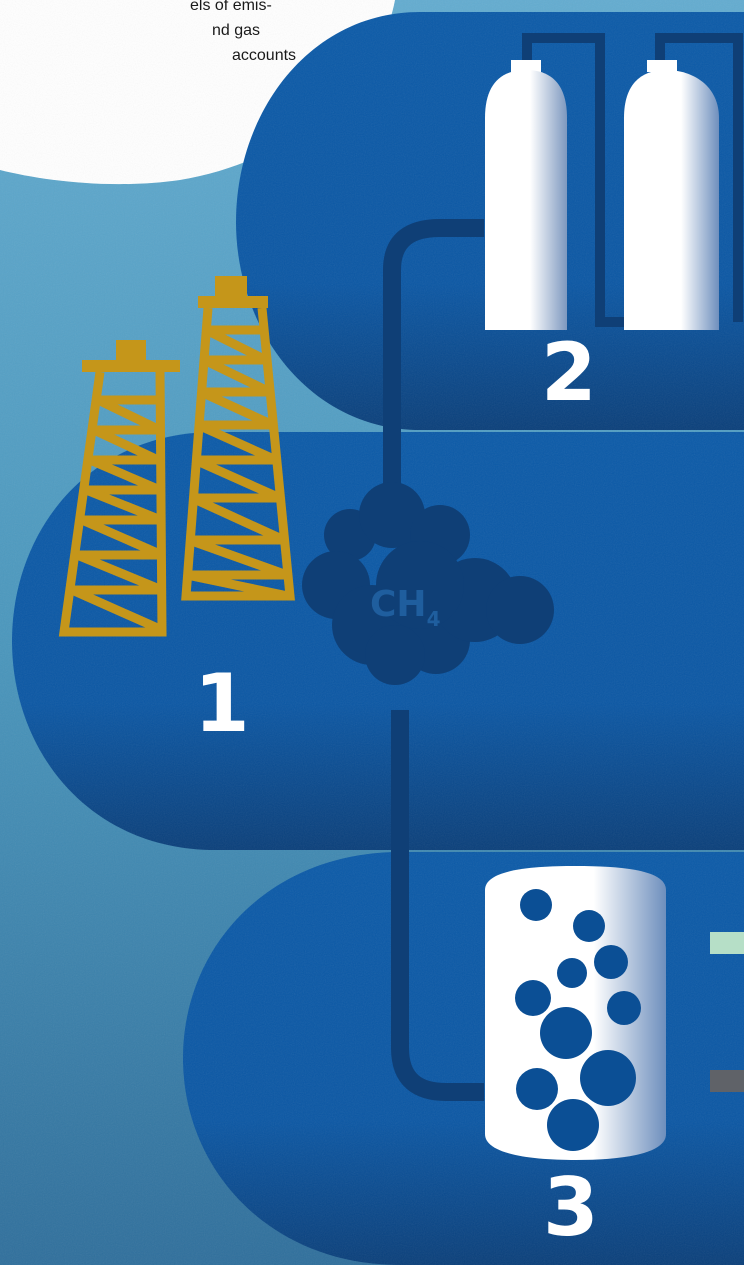 The height and width of the screenshot is (1265, 744). I want to click on step-number-3: 3, so click(571, 1207).